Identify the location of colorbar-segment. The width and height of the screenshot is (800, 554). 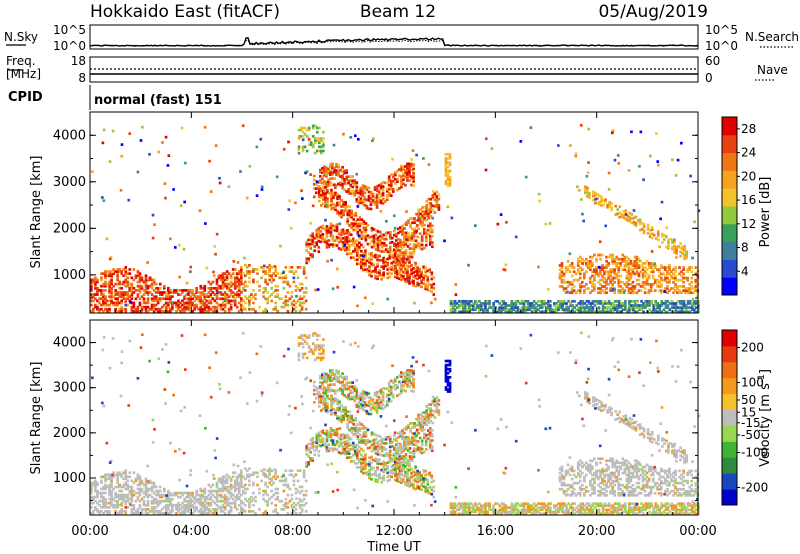
(729, 233).